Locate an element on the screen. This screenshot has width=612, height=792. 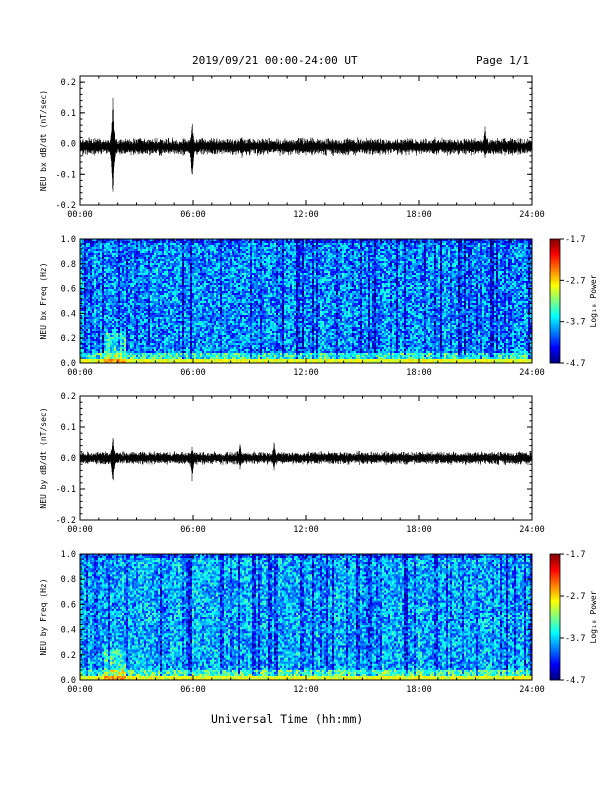
y-tick-label: -0.2 is located at coordinates (66, 206).